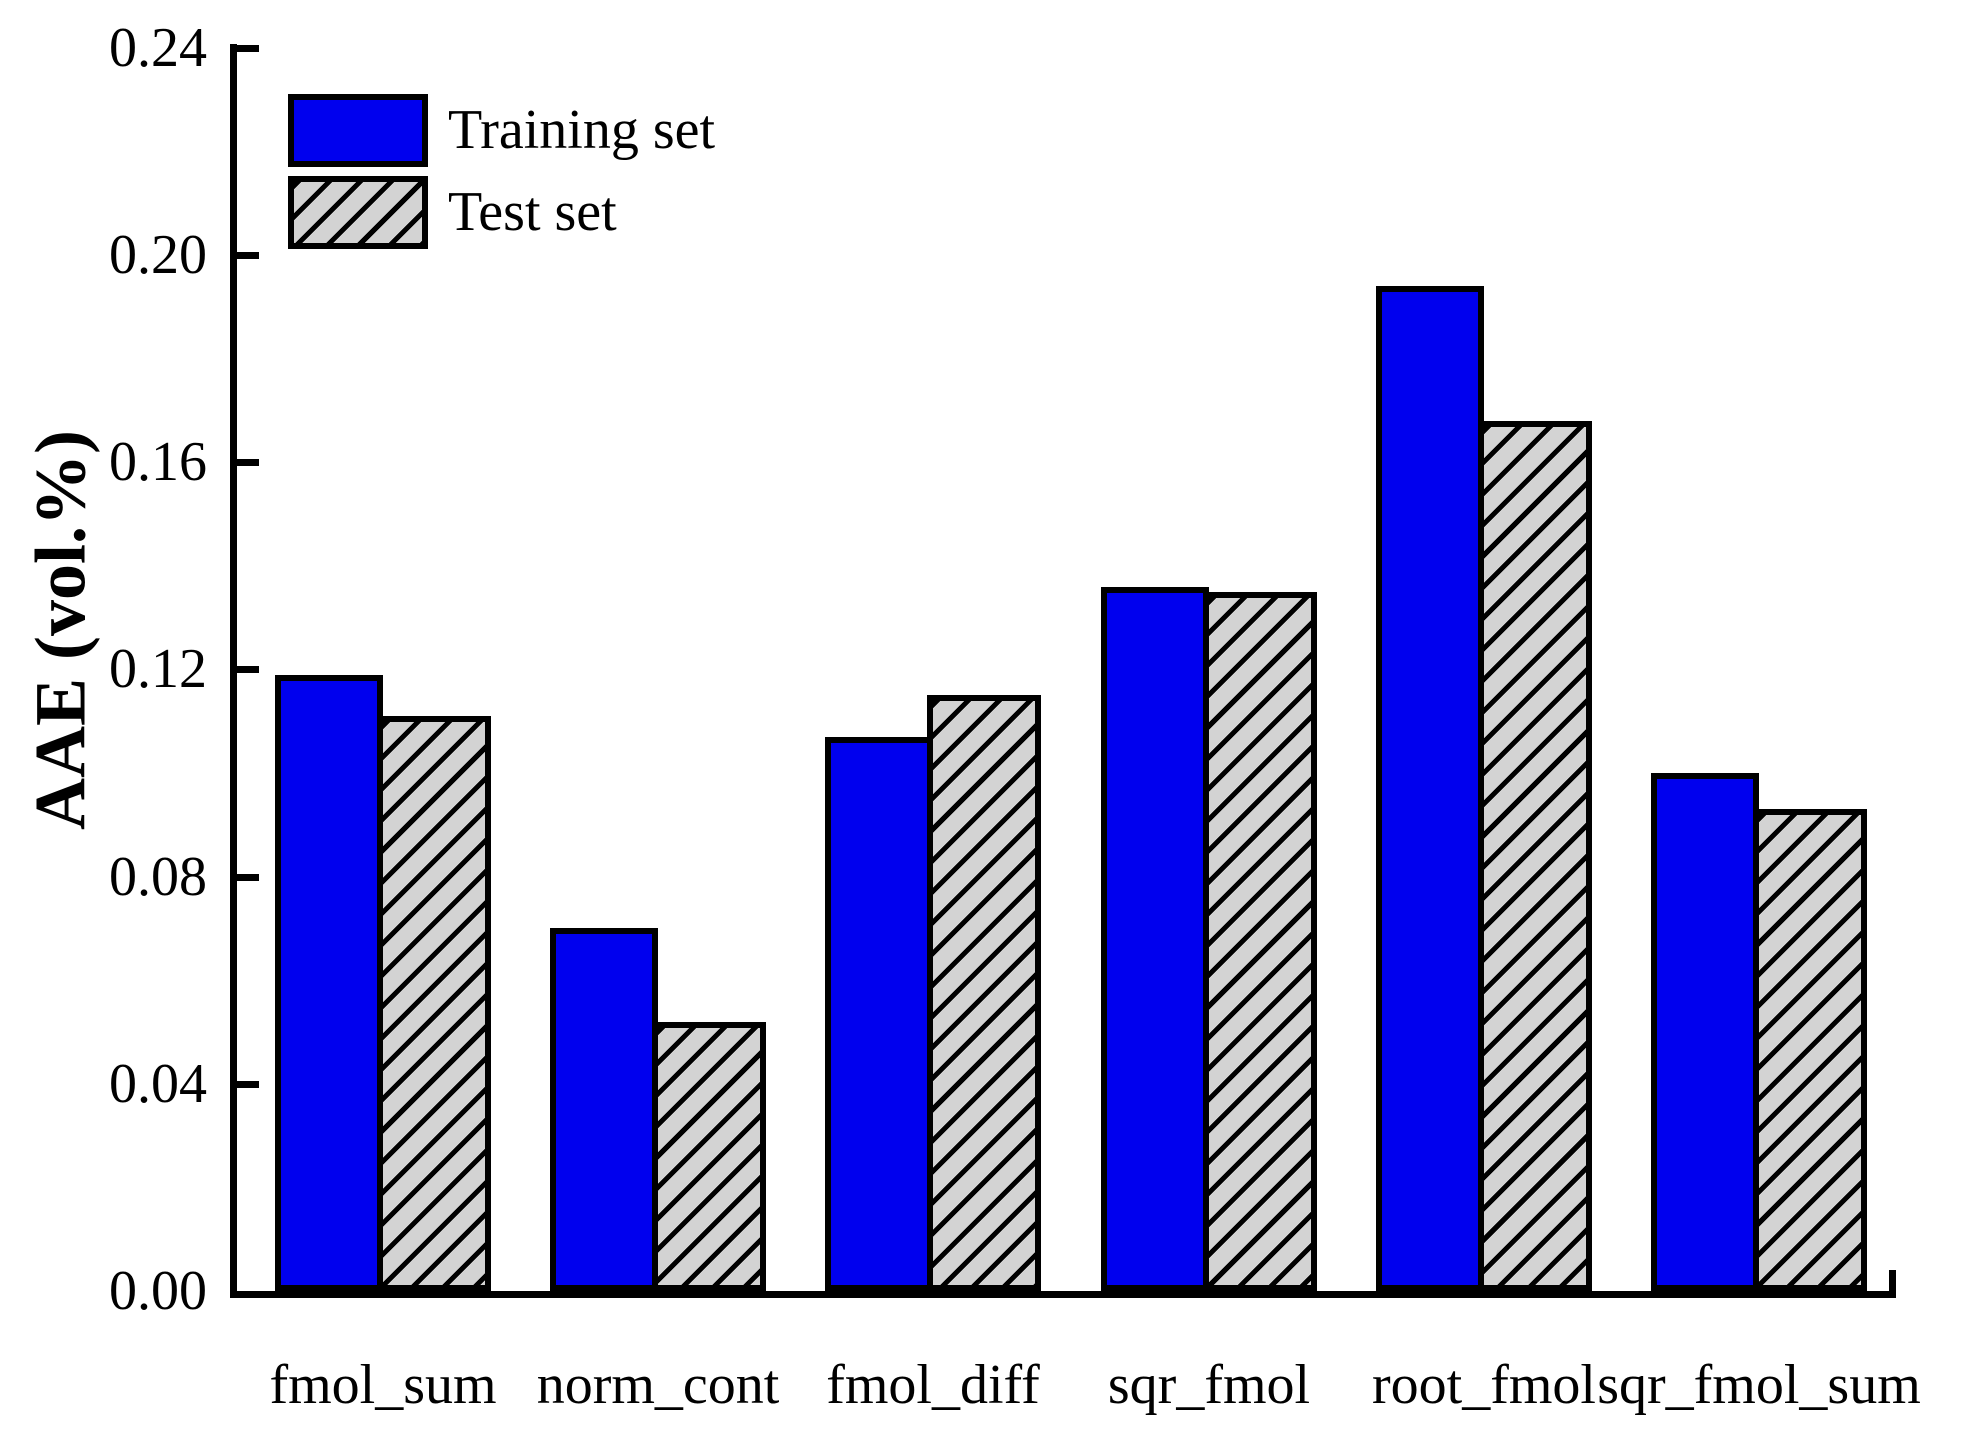  What do you see at coordinates (1260, 941) in the screenshot?
I see `bar-test-sqr_fmol` at bounding box center [1260, 941].